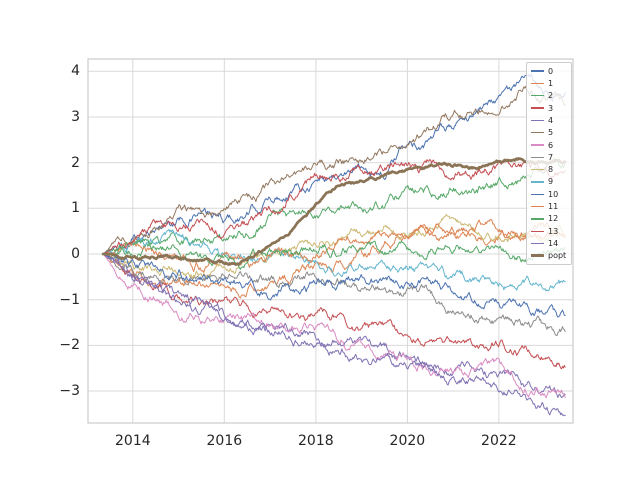  I want to click on legend-label: 8, so click(551, 170).